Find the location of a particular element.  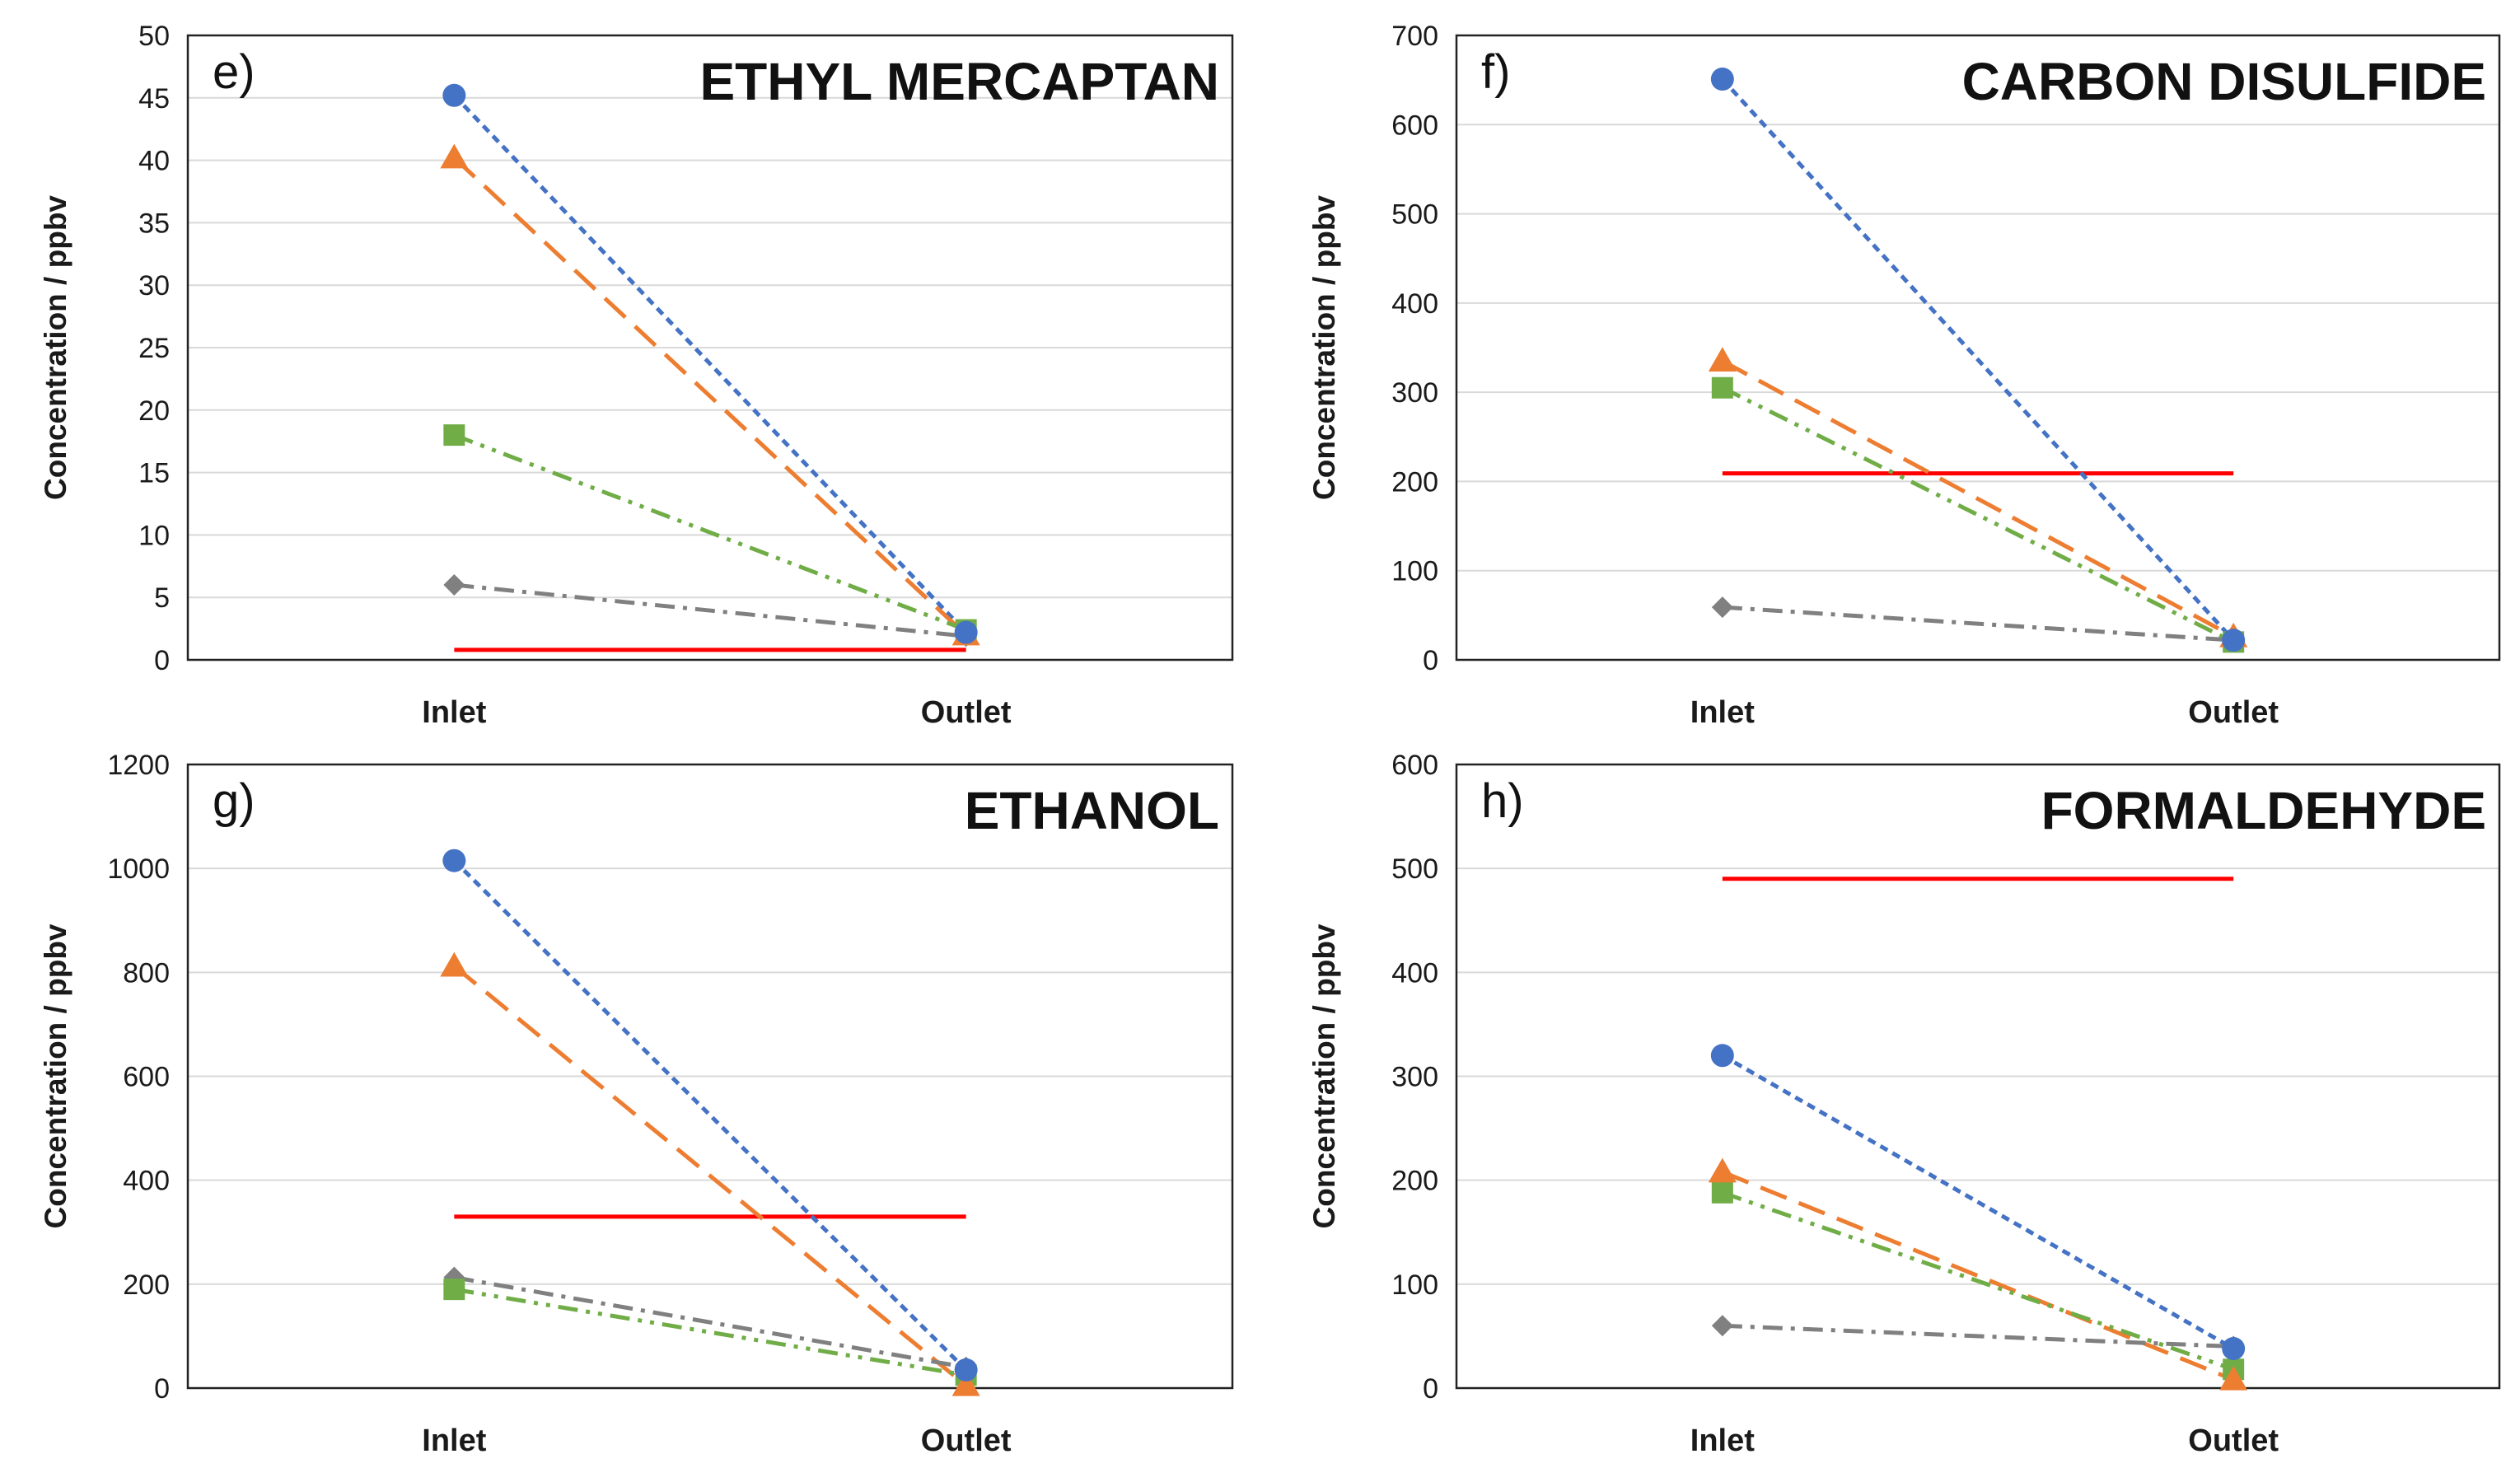

panel-title: ETHANOL is located at coordinates (1092, 811).